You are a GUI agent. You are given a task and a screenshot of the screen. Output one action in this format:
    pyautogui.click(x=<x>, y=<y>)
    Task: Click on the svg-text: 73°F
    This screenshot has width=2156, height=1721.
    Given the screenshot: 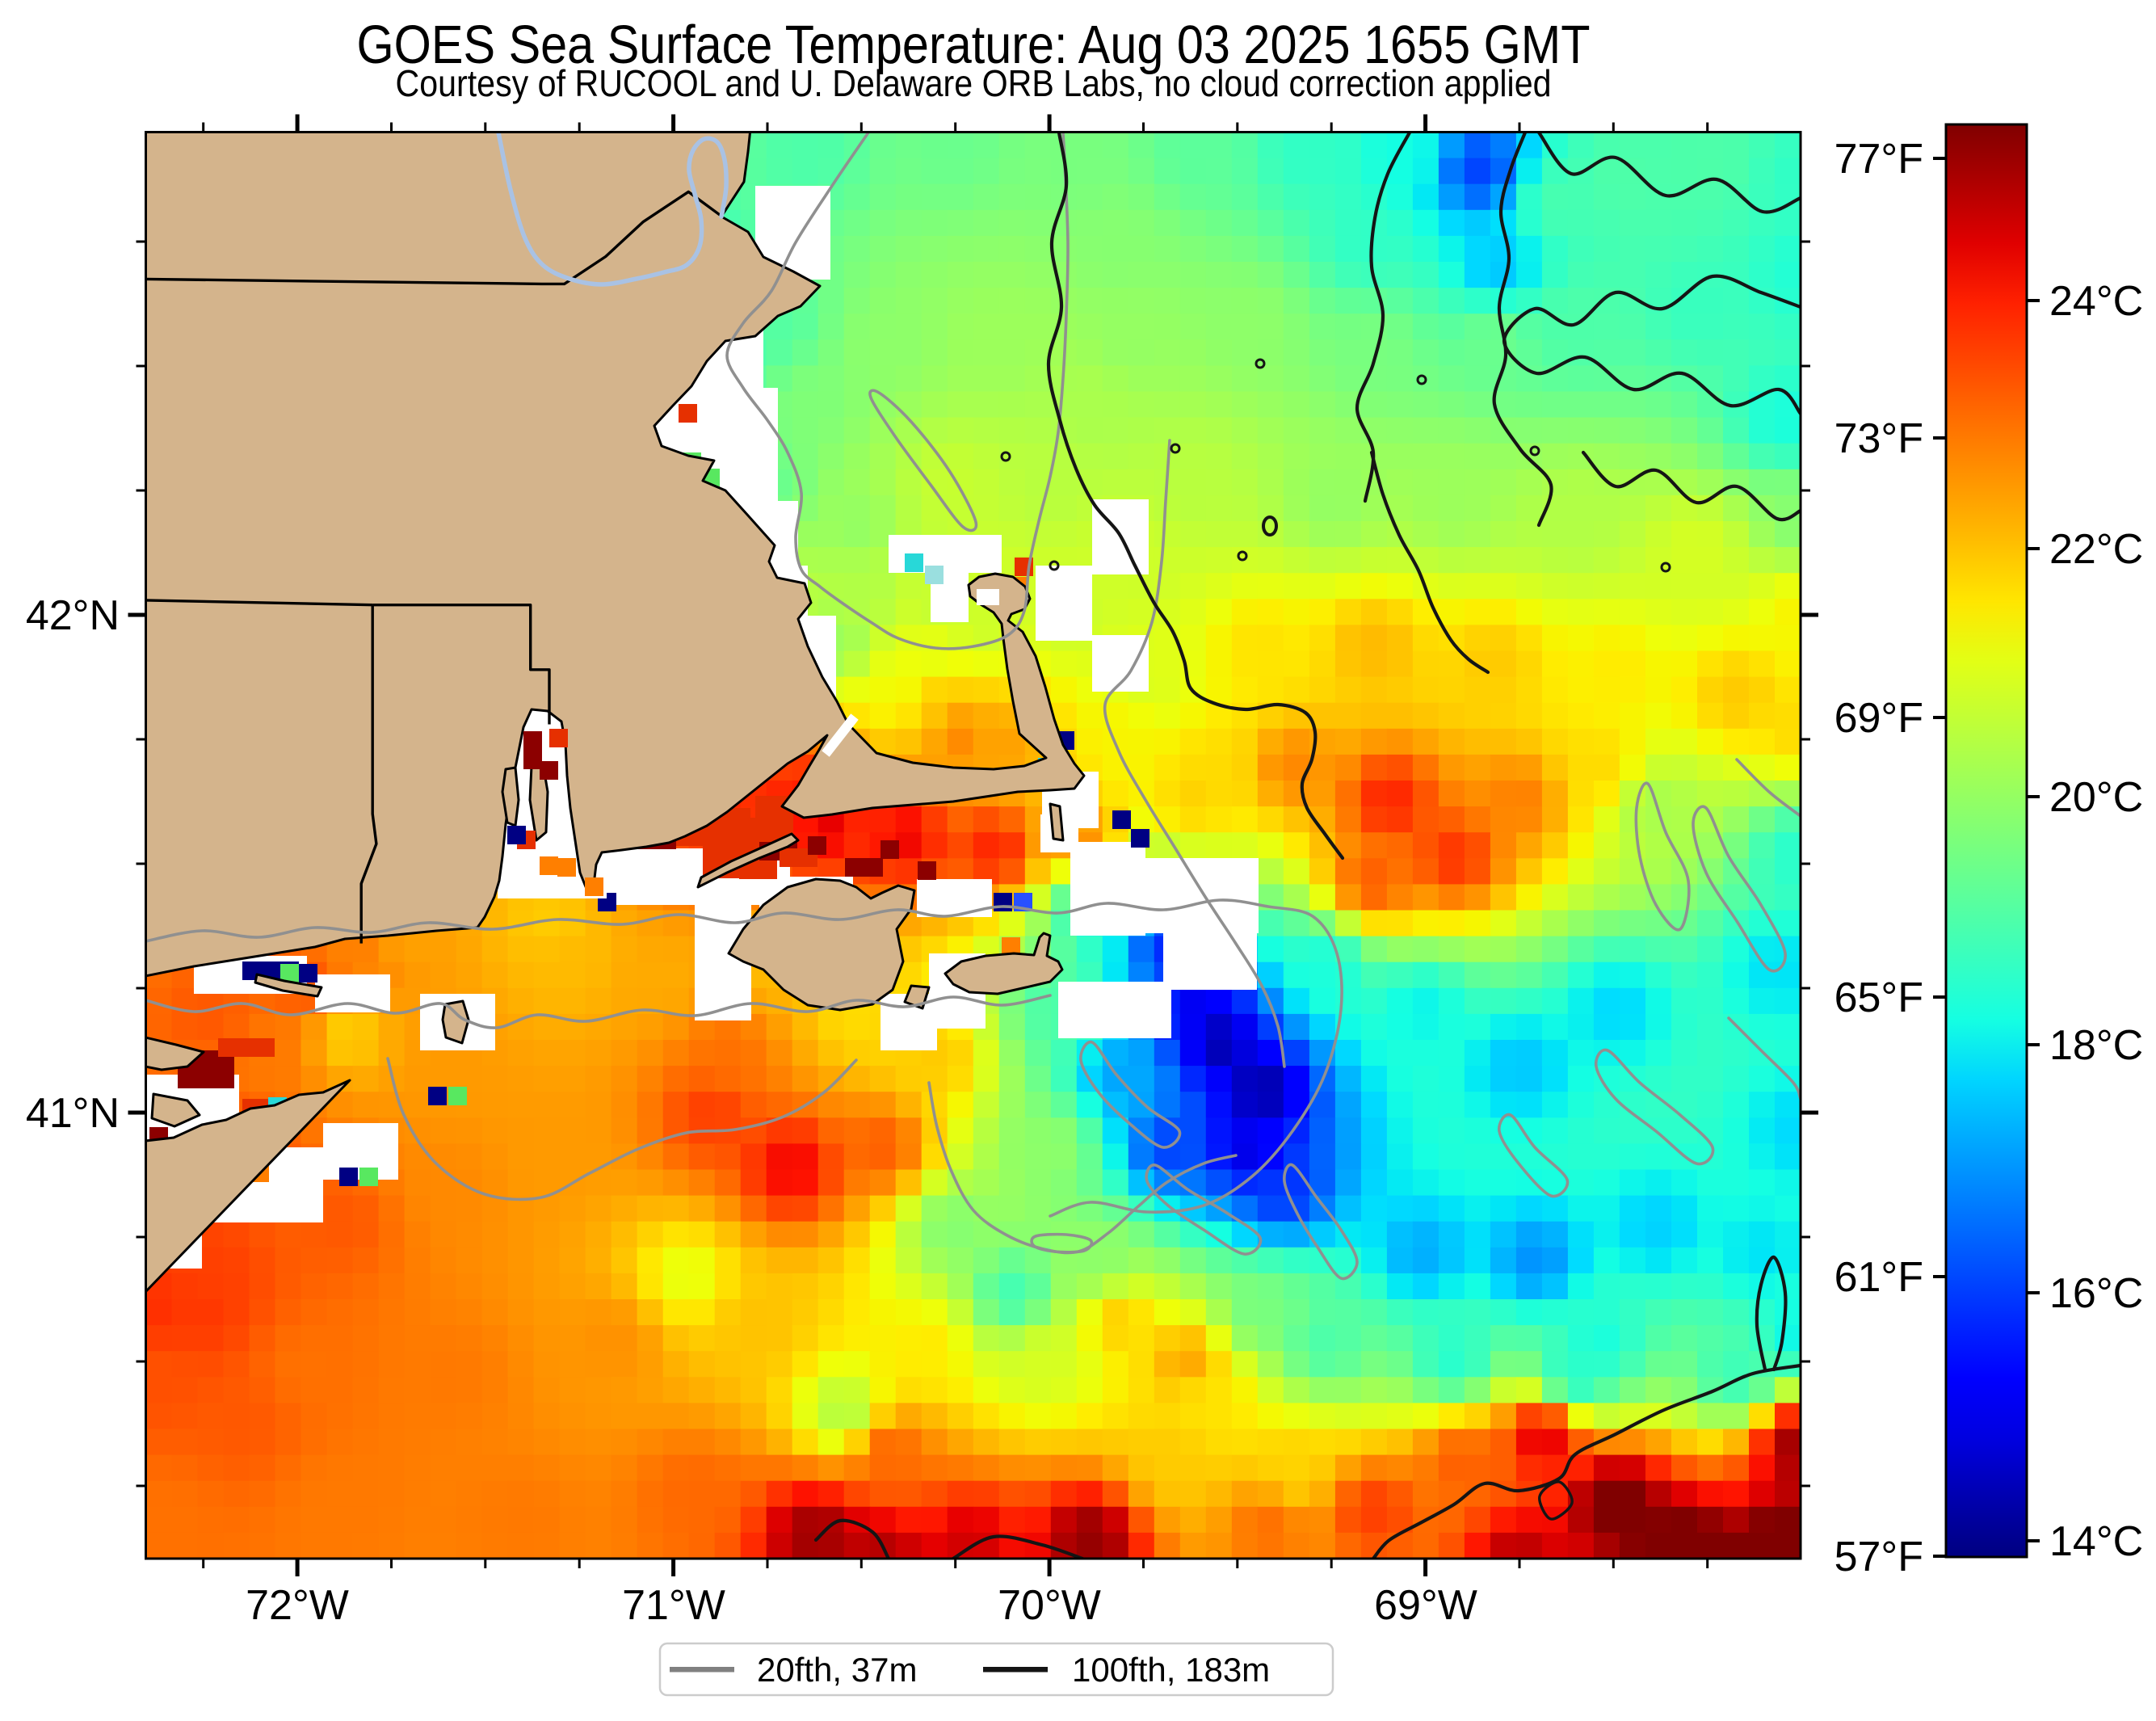 What is the action you would take?
    pyautogui.click(x=1878, y=438)
    